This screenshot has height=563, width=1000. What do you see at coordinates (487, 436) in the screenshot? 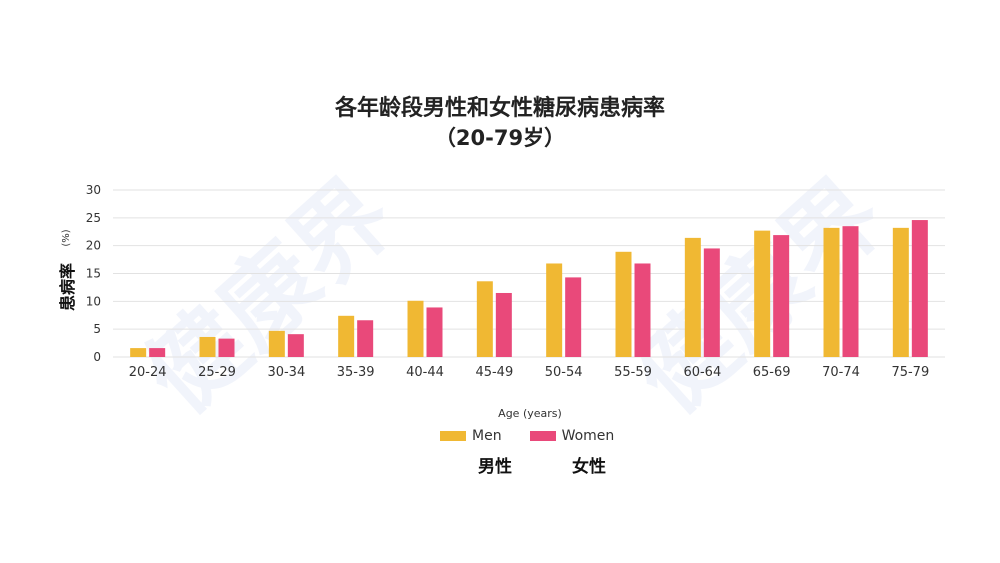
I see `legend-label-men: Men` at bounding box center [487, 436].